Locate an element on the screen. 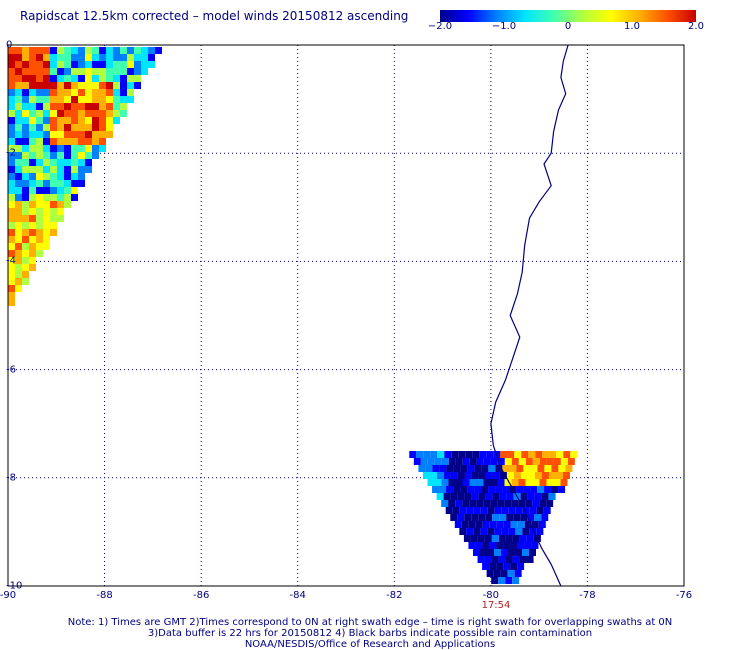 This screenshot has height=650, width=740. latitude-tick-label: -10 is located at coordinates (14, 586).